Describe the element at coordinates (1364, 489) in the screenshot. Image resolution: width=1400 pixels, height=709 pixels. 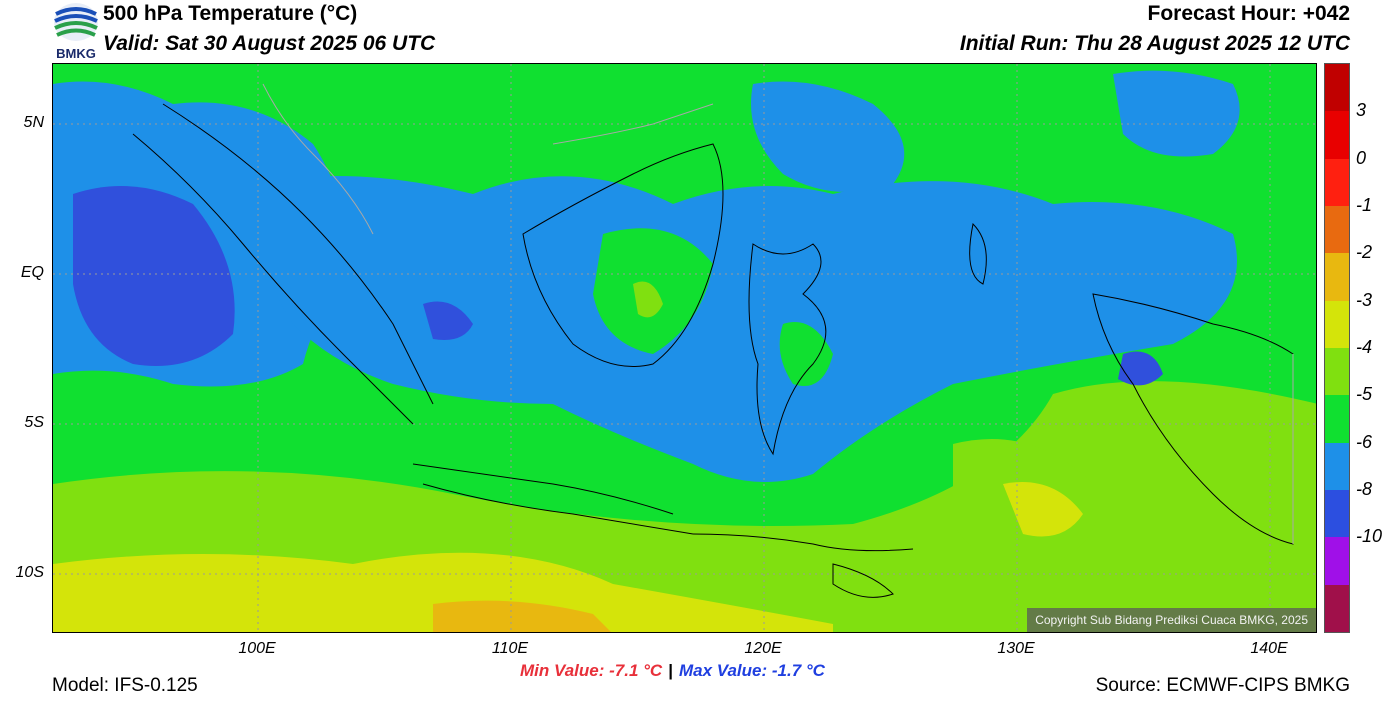
I see `colorbar-label: -8` at that location.